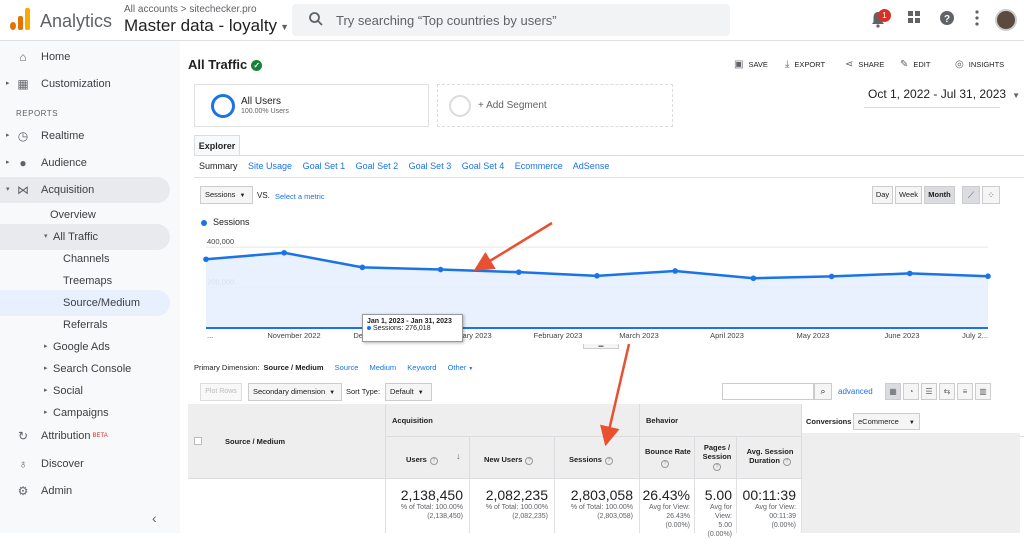  I want to click on pivot-view-icon: ▥, so click(983, 391).